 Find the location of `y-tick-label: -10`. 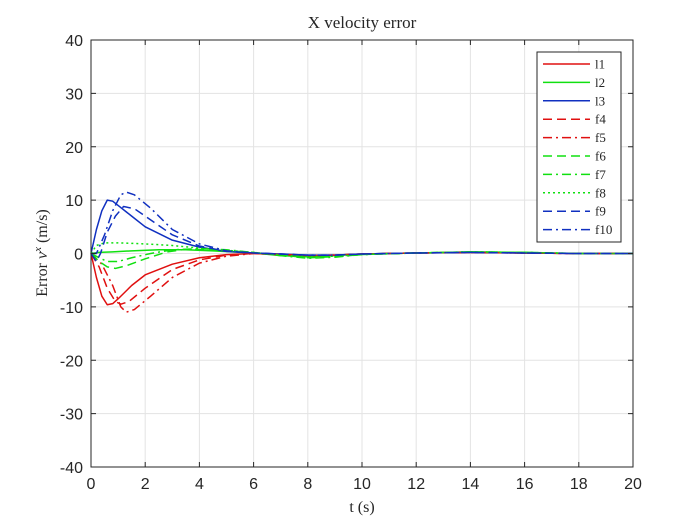

y-tick-label: -10 is located at coordinates (71, 308).